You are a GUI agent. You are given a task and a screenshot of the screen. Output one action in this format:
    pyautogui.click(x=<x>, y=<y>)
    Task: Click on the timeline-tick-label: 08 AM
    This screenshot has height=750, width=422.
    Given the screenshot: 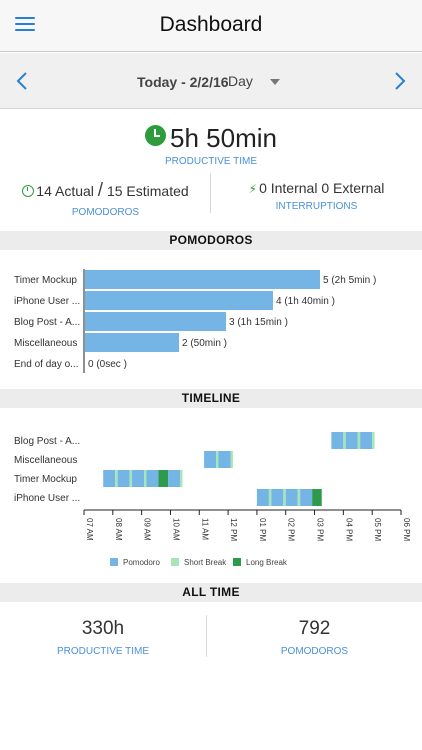 What is the action you would take?
    pyautogui.click(x=118, y=529)
    